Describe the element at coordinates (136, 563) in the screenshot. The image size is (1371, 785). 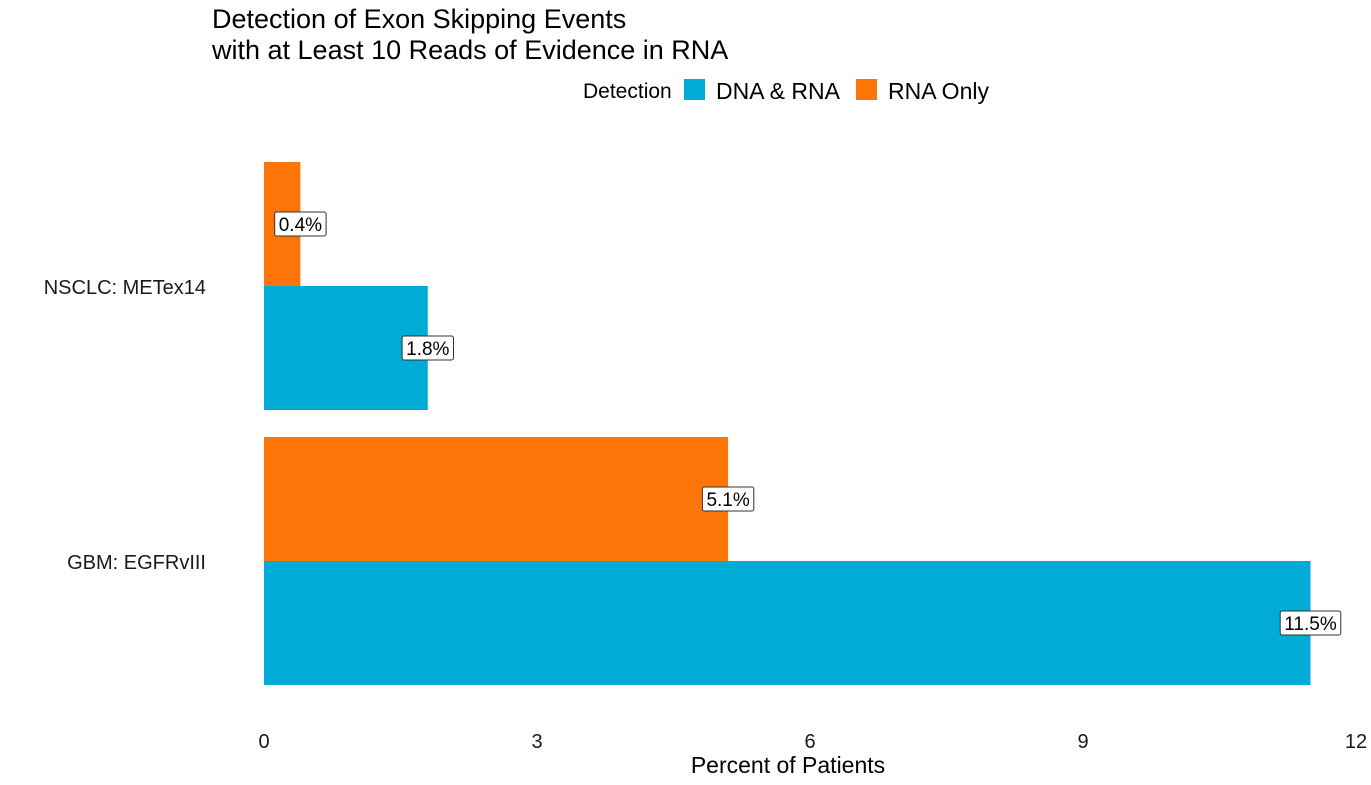
I see `category-label-gbm-egfrviii: GBM: EGFRvIII` at that location.